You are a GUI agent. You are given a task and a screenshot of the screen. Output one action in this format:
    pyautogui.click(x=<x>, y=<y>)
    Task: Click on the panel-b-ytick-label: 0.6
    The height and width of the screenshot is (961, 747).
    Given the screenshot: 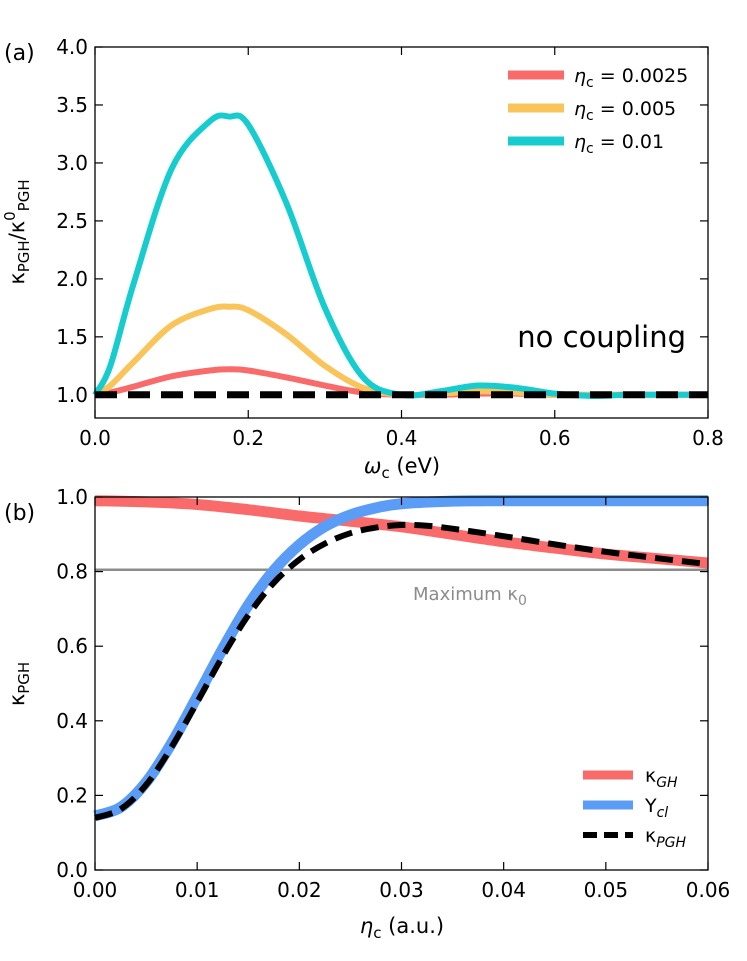 What is the action you would take?
    pyautogui.click(x=72, y=646)
    